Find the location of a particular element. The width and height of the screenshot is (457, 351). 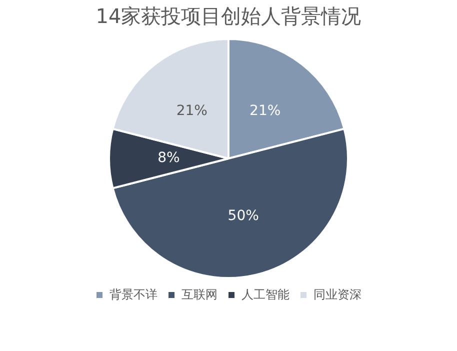

chart-title: 14家获投项目创始人背景情况 is located at coordinates (229, 16).